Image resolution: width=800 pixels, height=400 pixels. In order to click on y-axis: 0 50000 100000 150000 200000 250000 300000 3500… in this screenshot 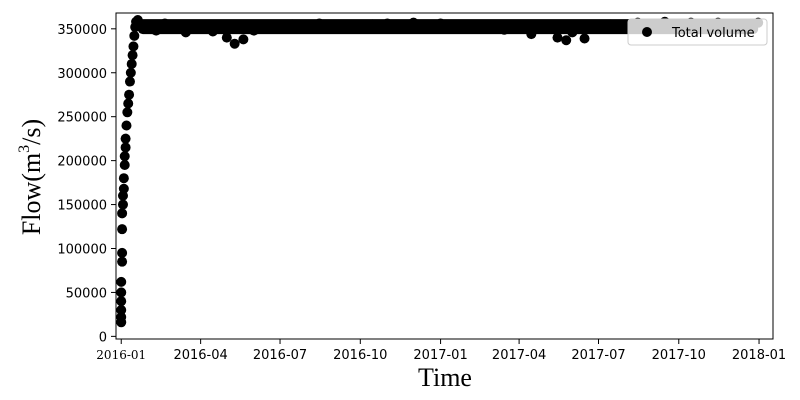, I will do `click(86, 184)`.